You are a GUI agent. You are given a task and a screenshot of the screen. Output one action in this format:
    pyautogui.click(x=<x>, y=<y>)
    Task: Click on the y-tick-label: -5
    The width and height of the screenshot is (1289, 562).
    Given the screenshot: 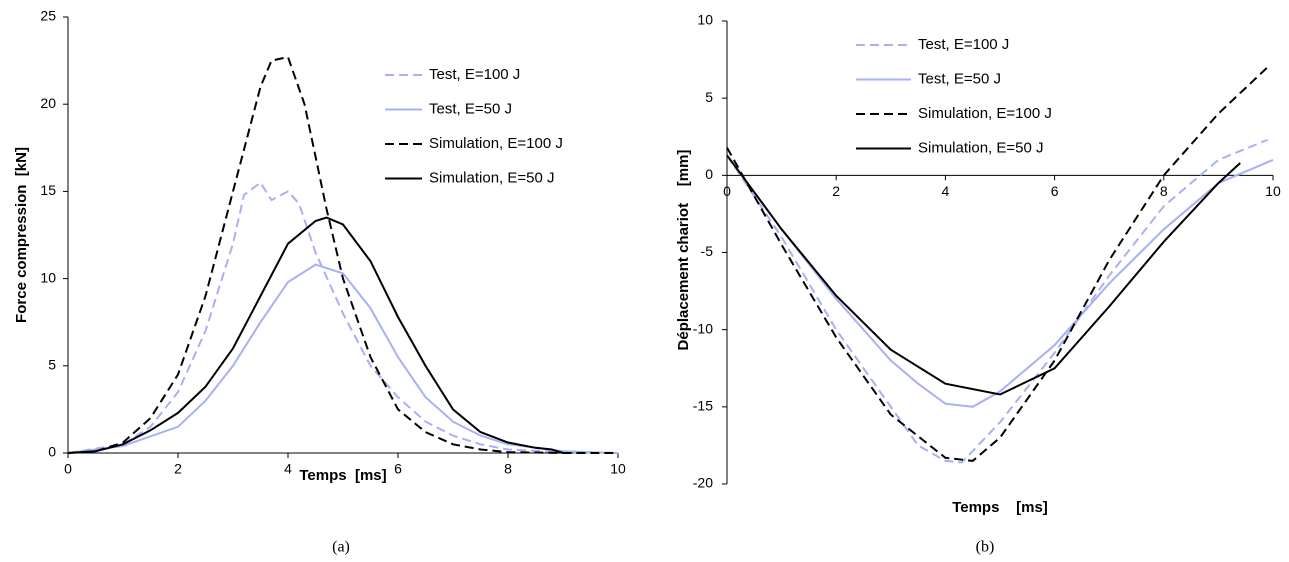 What is the action you would take?
    pyautogui.click(x=707, y=251)
    